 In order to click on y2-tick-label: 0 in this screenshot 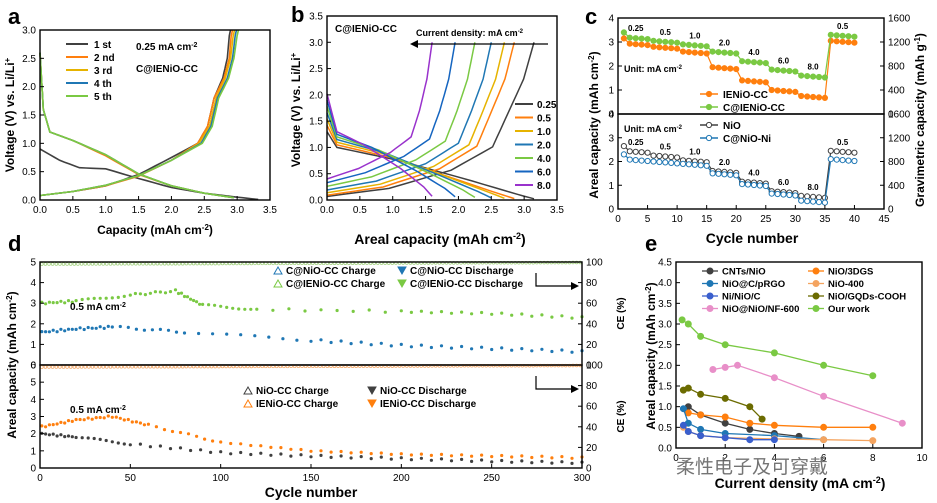, I will do `click(891, 115)`.